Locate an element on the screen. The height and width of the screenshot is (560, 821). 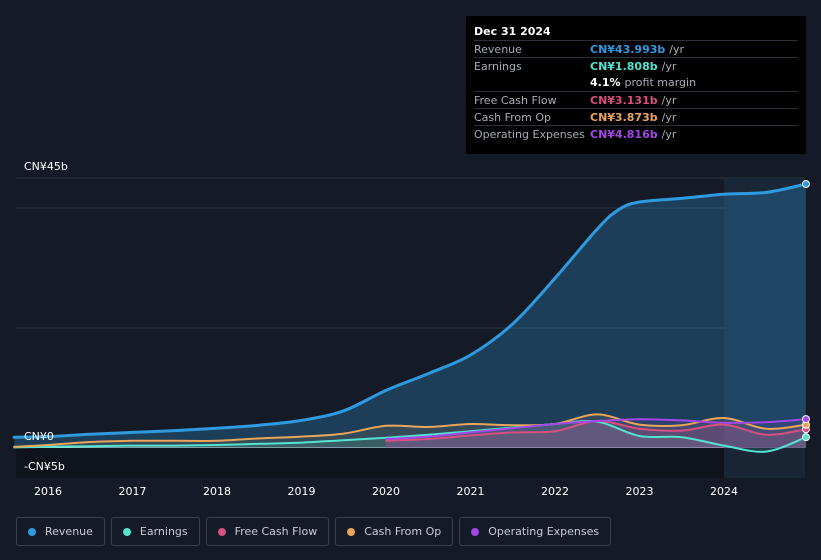
x-tick-label: 2018 is located at coordinates (217, 491).